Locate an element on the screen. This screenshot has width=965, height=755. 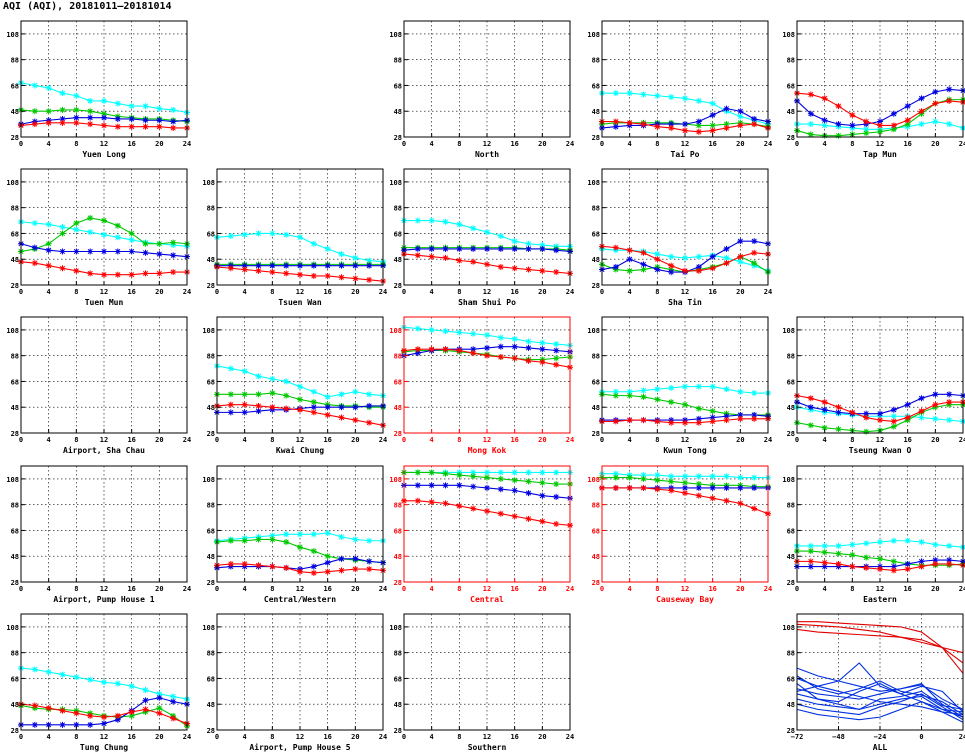
panel-title: Tsuen Wan is located at coordinates (300, 302).